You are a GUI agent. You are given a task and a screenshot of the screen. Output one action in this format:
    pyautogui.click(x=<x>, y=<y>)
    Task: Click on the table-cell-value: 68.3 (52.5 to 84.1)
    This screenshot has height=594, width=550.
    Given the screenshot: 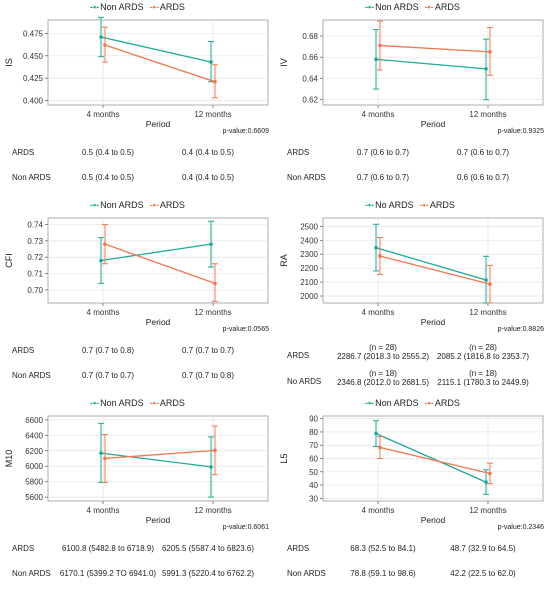 What is the action you would take?
    pyautogui.click(x=383, y=548)
    